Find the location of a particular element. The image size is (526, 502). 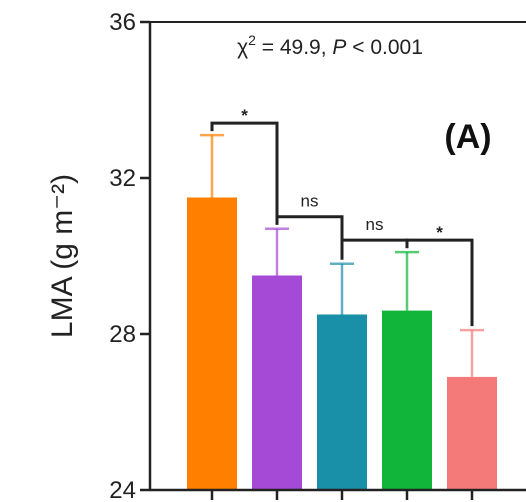

y-tick-label: 32 is located at coordinates (122, 178).